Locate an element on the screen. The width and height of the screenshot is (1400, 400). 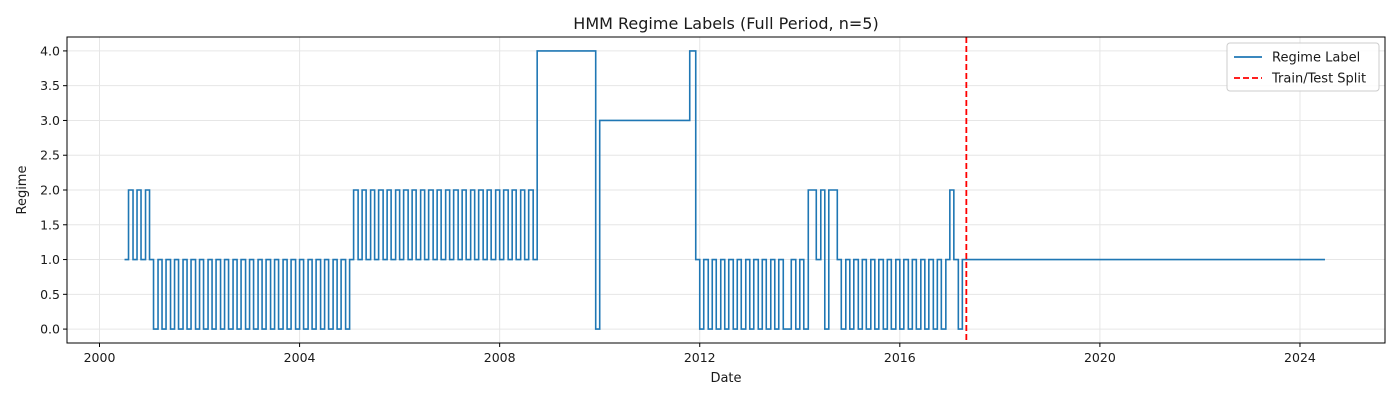
y-tick-label: 3.0 is located at coordinates (50, 120).